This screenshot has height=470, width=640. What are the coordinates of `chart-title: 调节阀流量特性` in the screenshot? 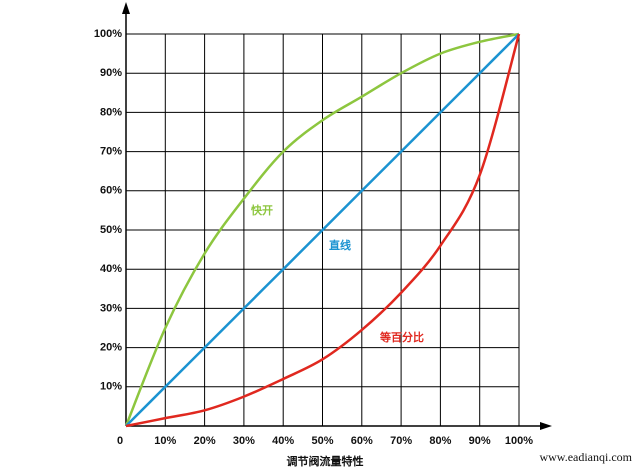 It's located at (325, 461).